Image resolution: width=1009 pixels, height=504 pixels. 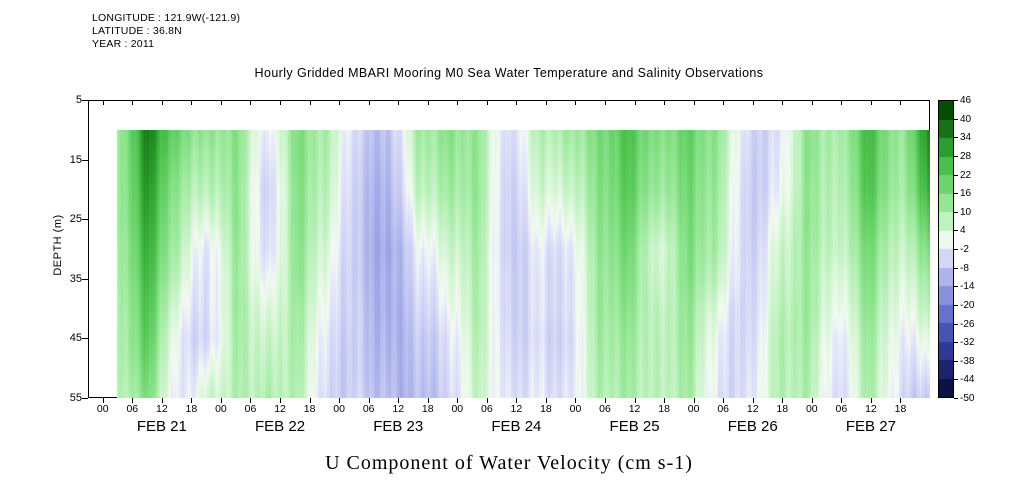 What do you see at coordinates (966, 212) in the screenshot?
I see `colorbar-tick-label: 10` at bounding box center [966, 212].